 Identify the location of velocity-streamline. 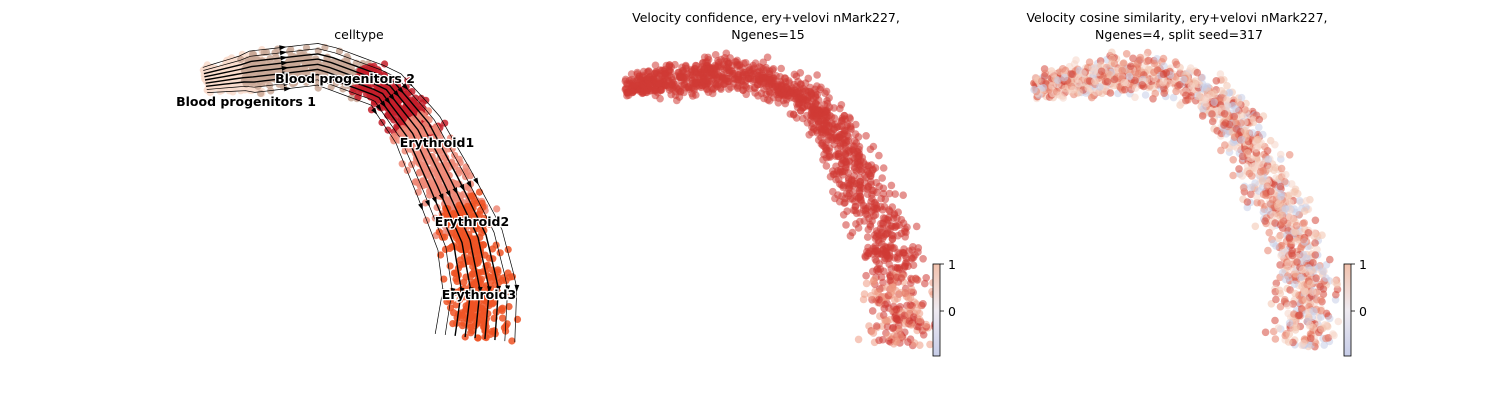
(347, 199).